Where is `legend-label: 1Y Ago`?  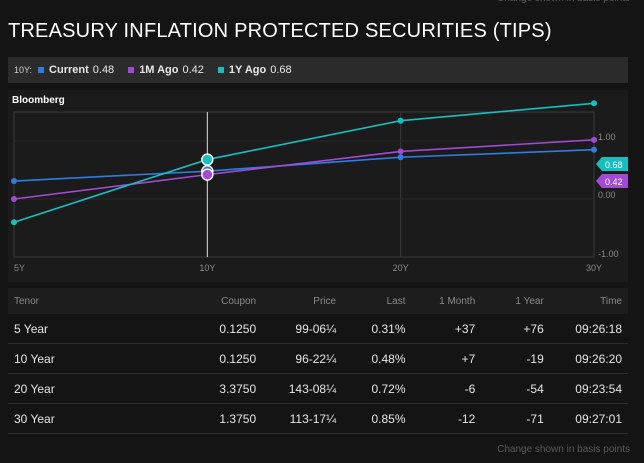
legend-label: 1Y Ago is located at coordinates (247, 70).